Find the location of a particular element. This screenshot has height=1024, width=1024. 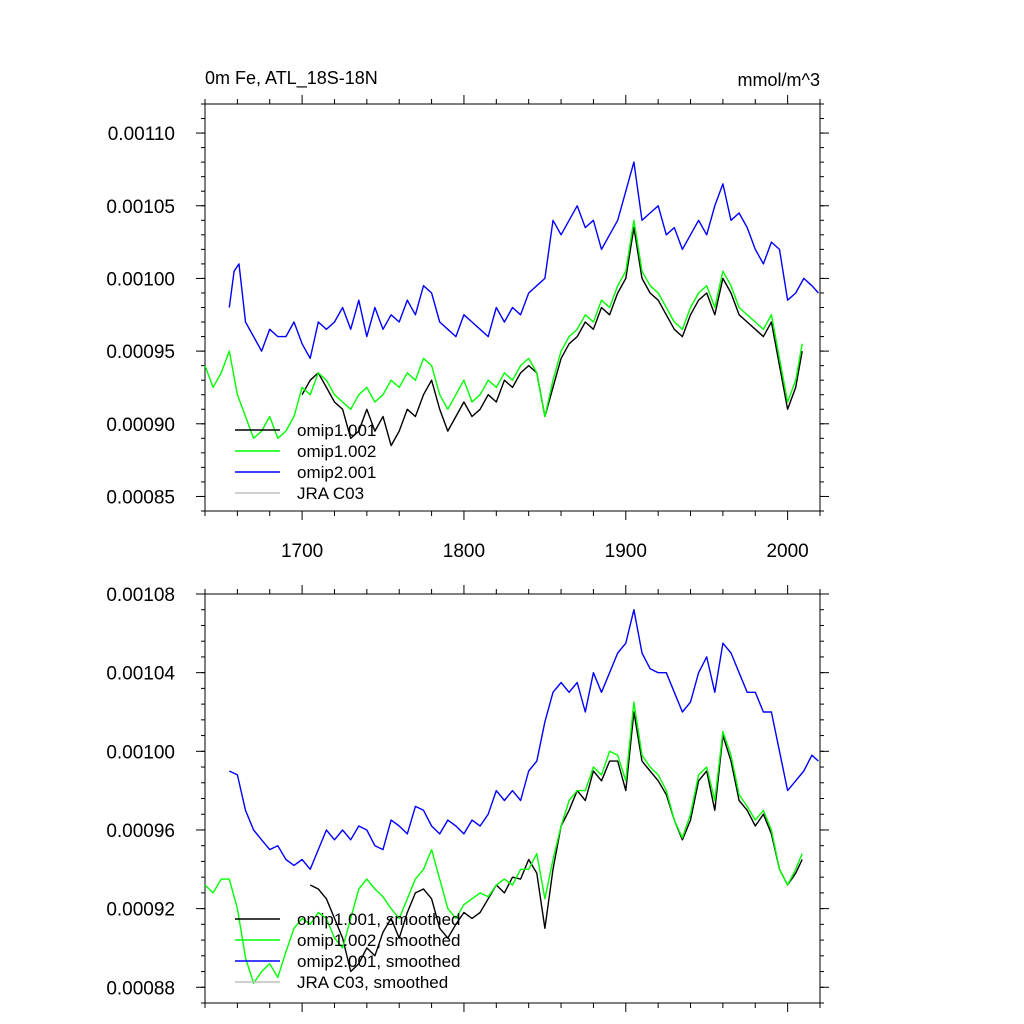

bottom-legend-label: omip2.001, smoothed is located at coordinates (379, 961).